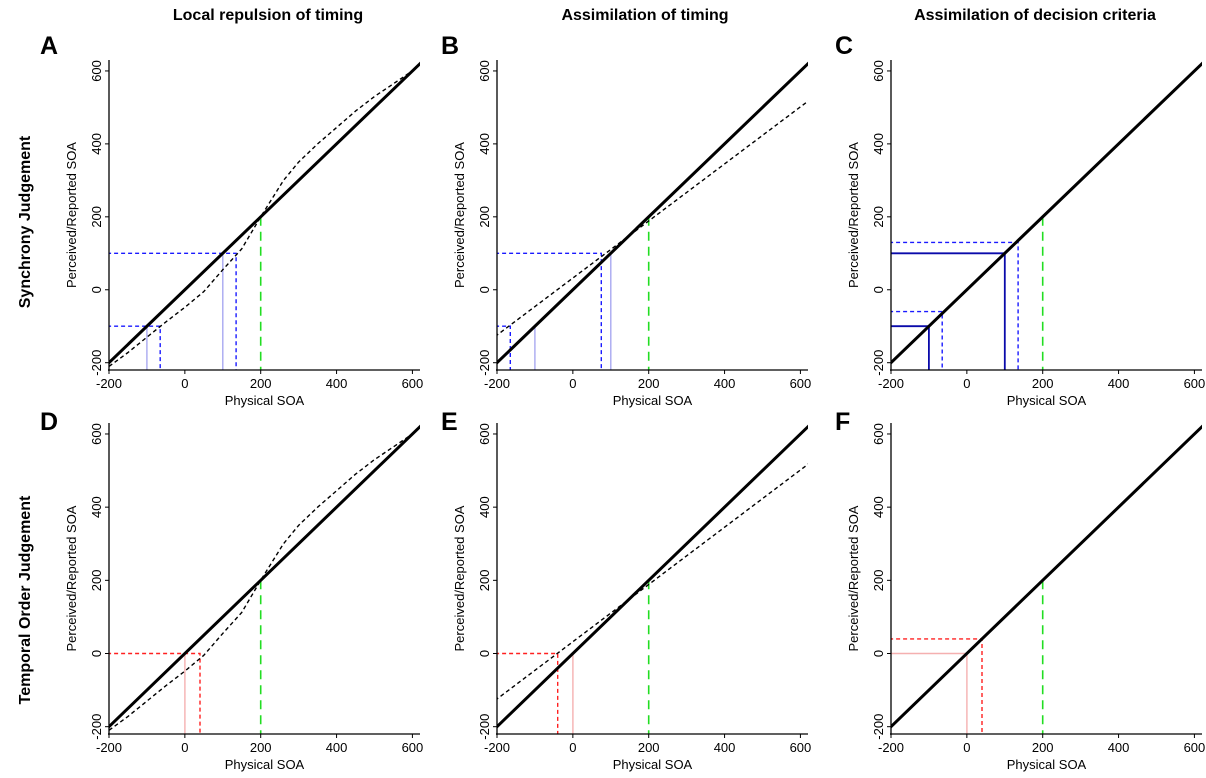 Image resolution: width=1206 pixels, height=778 pixels. Describe the element at coordinates (497, 383) in the screenshot. I see `x-tick-label-b--200: -200` at that location.